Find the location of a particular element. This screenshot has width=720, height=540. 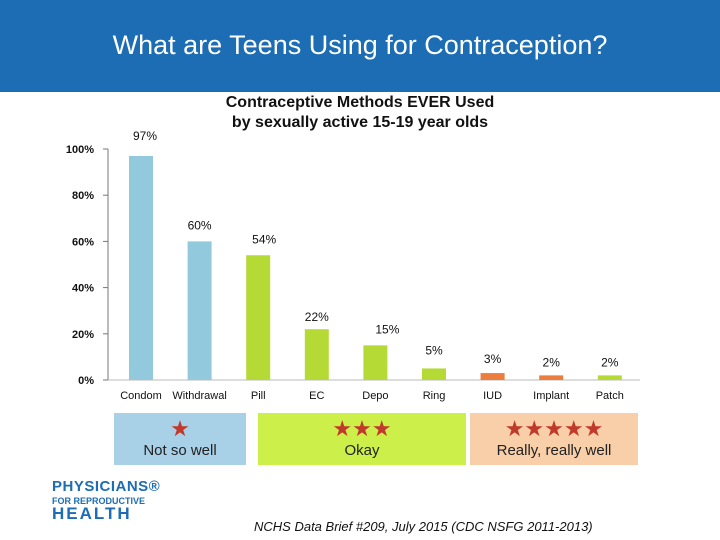

effectiveness-band-mid: ★★★ Okay is located at coordinates (362, 439).